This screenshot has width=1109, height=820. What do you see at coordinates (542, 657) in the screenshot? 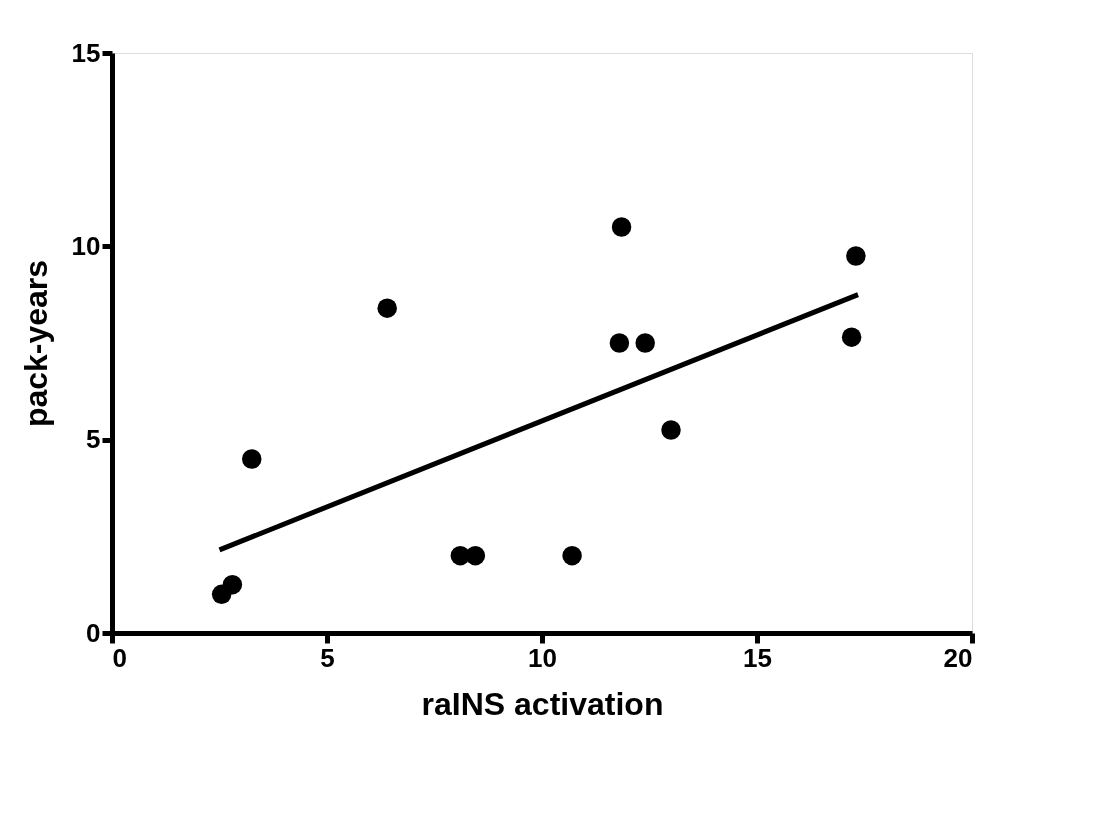
I see `x-tick-label: 10` at bounding box center [542, 657].